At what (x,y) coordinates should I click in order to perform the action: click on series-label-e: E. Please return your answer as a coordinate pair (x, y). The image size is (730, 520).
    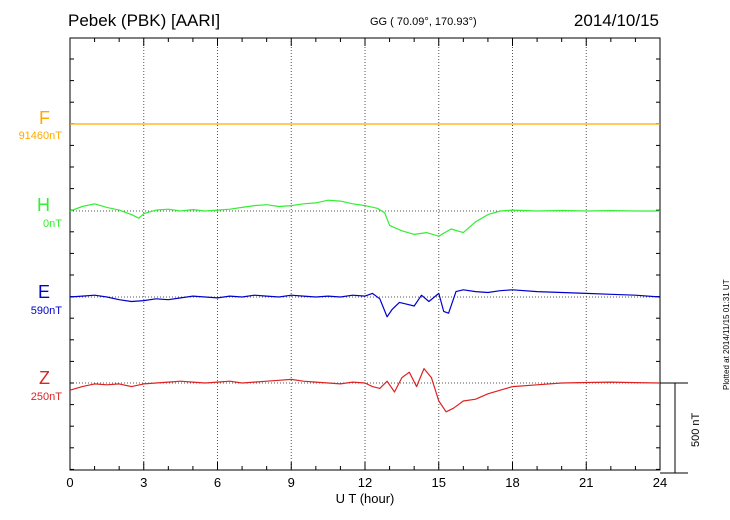
    Looking at the image, I should click on (43, 292).